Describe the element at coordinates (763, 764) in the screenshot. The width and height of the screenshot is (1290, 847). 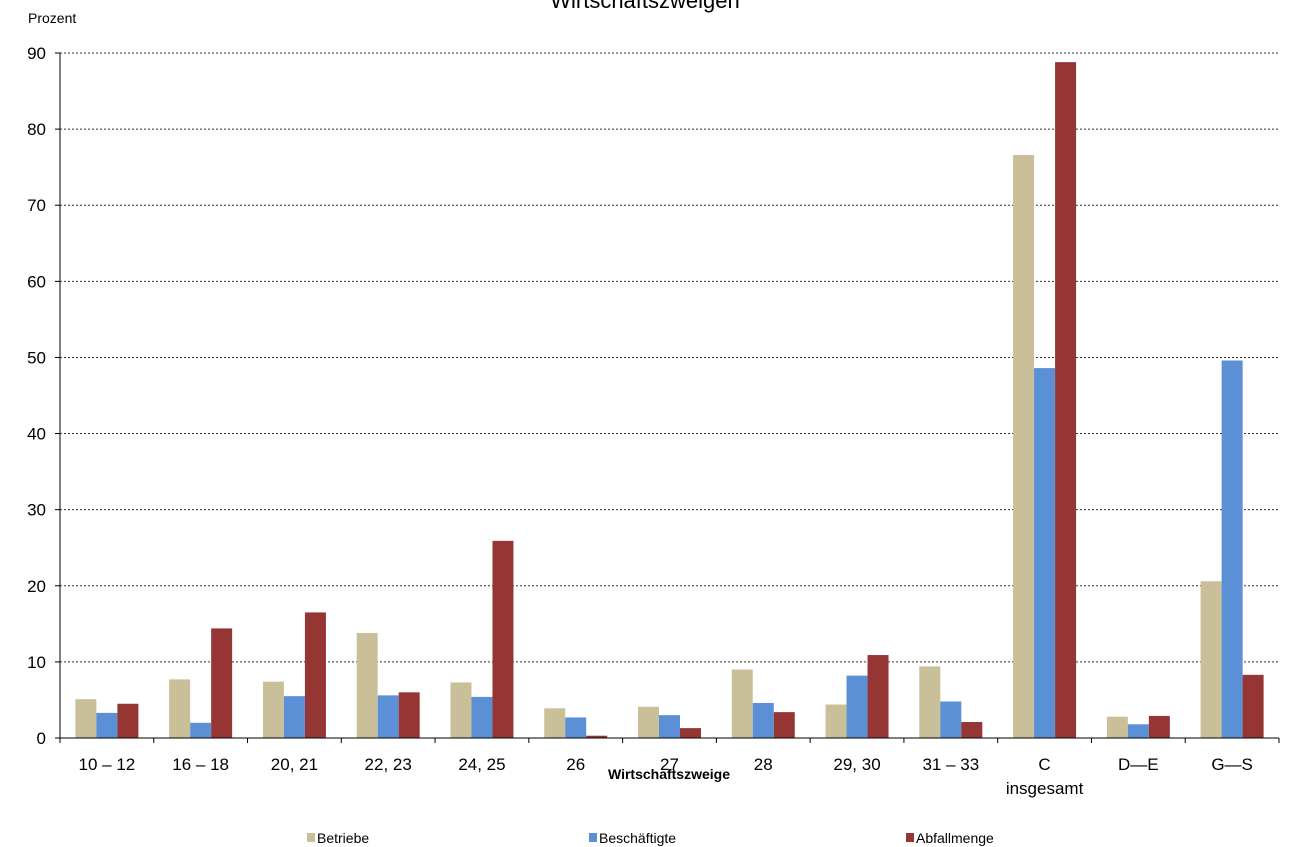
I see `x-tick-label: 28` at that location.